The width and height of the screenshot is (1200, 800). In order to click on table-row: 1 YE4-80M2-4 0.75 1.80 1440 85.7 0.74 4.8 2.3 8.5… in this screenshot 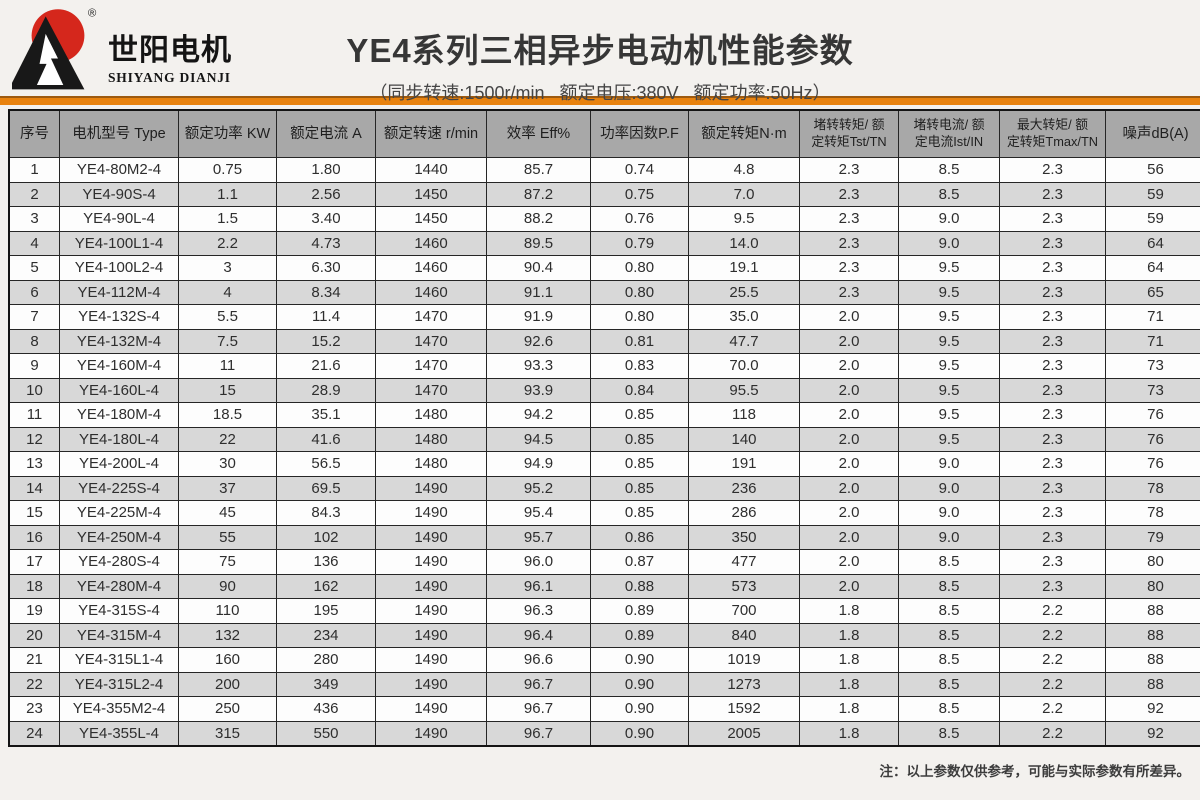, I will do `click(604, 170)`.